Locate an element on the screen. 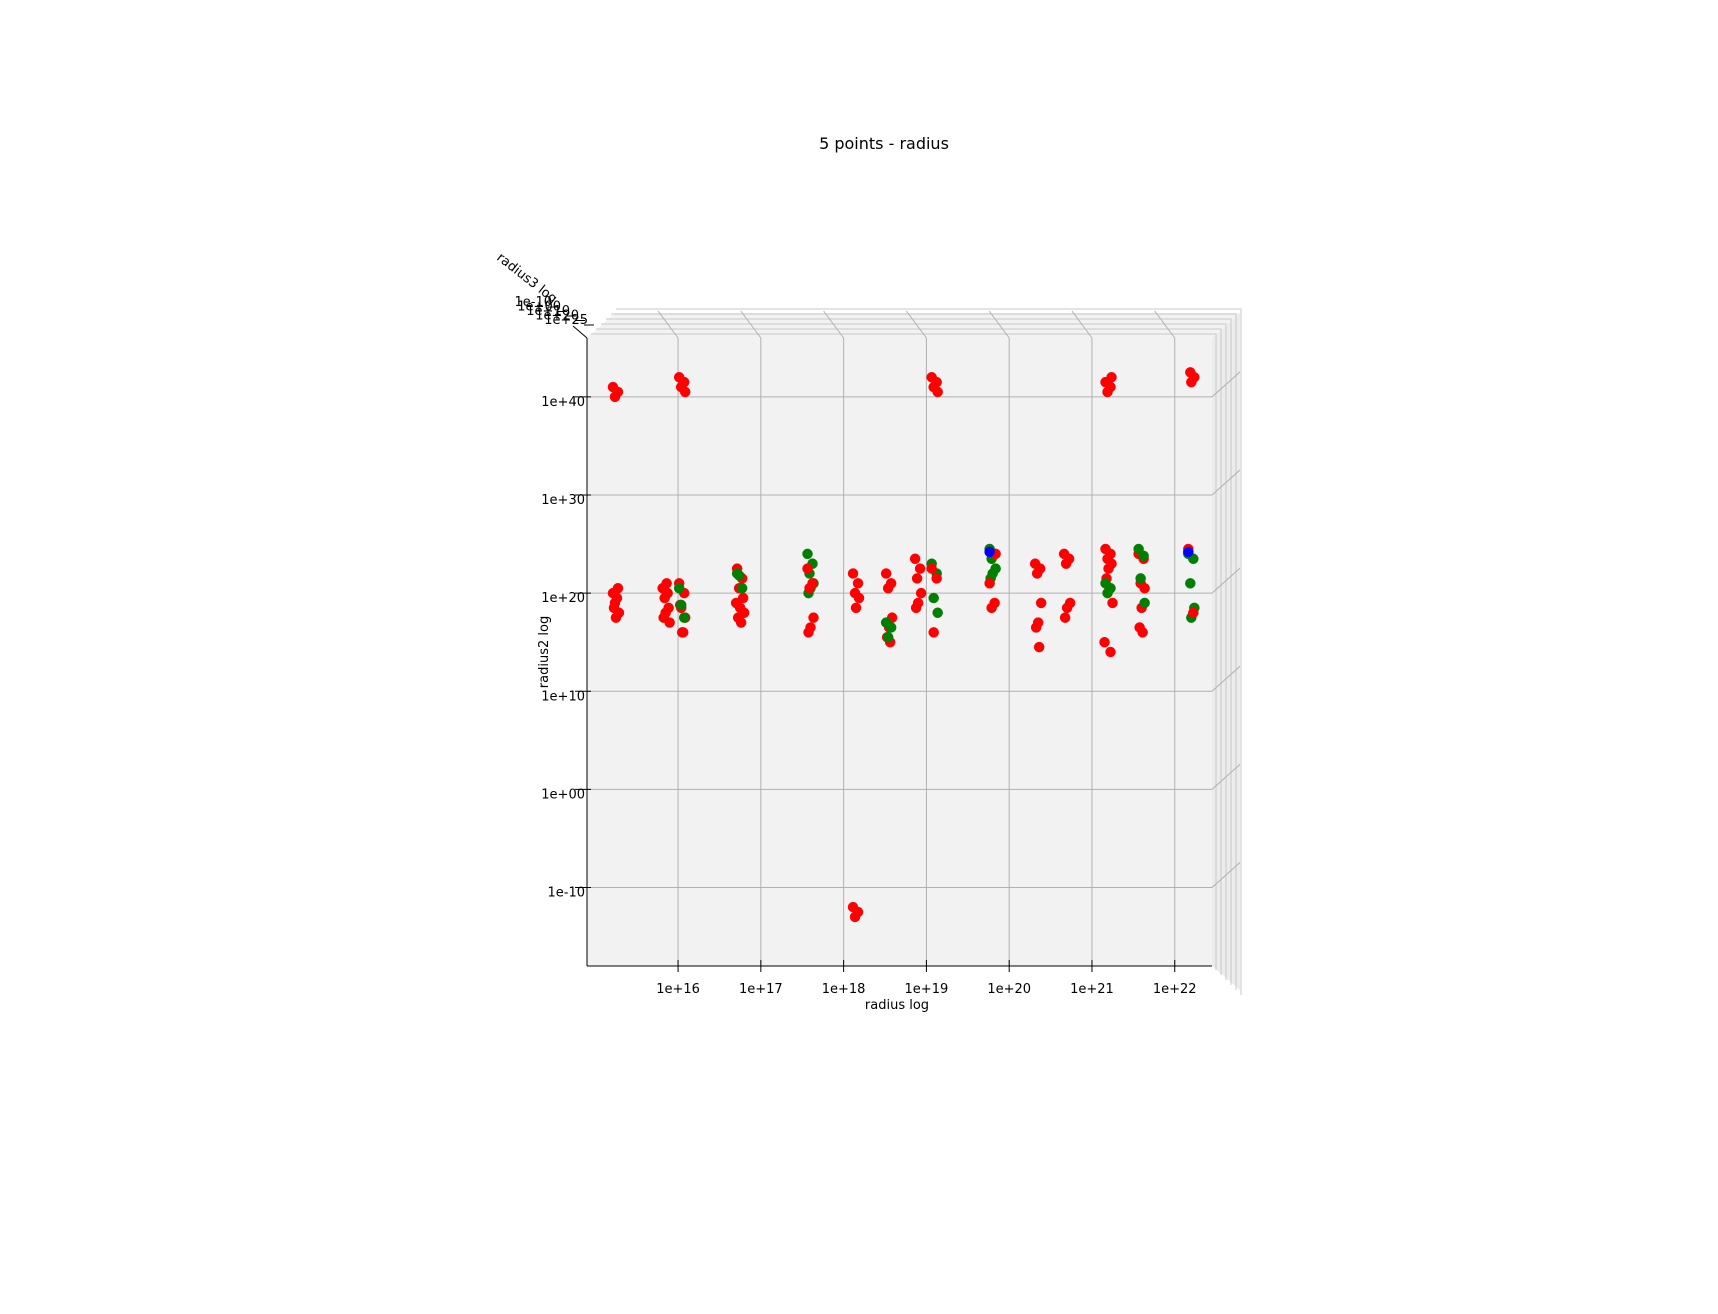 This screenshot has height=1314, width=1718. y-tick-label: 1e+10 is located at coordinates (563, 696).